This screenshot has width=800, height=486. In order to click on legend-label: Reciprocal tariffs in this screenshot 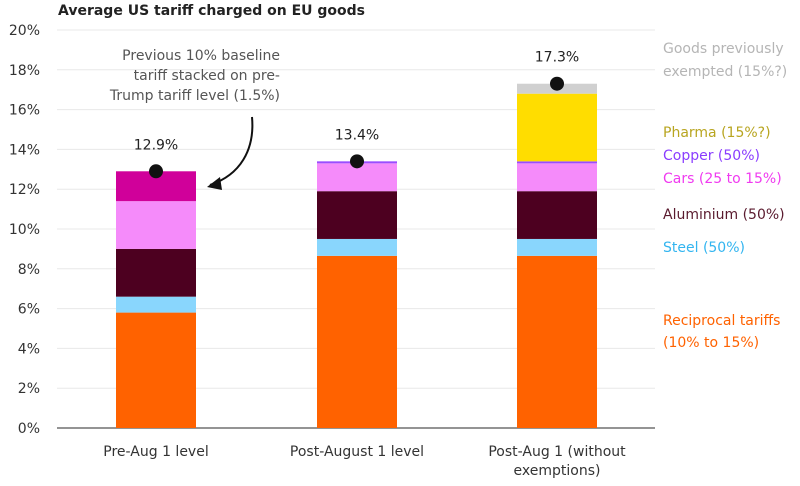, I will do `click(721, 321)`.